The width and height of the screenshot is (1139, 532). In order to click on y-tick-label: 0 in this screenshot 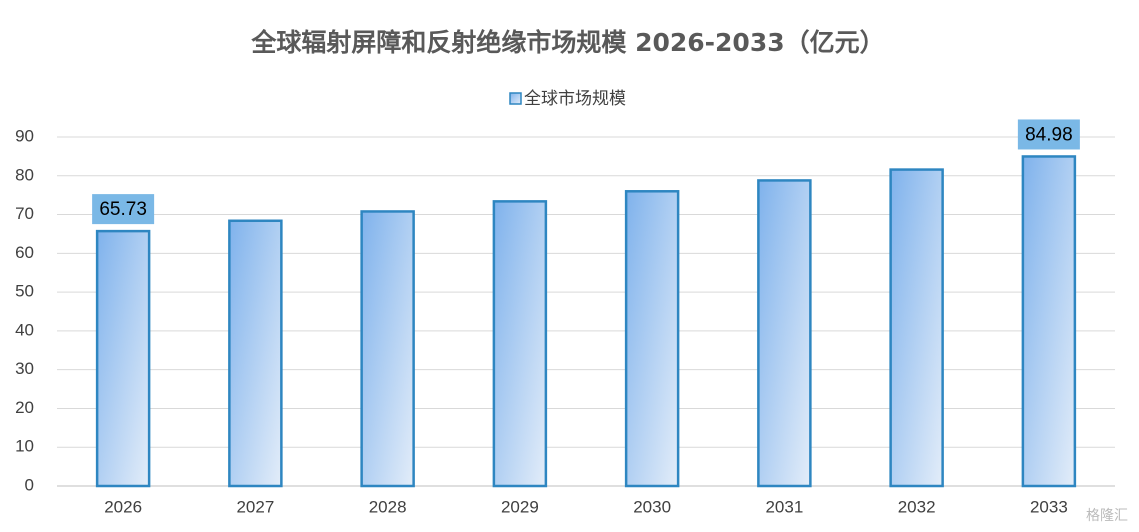, I will do `click(29, 484)`.